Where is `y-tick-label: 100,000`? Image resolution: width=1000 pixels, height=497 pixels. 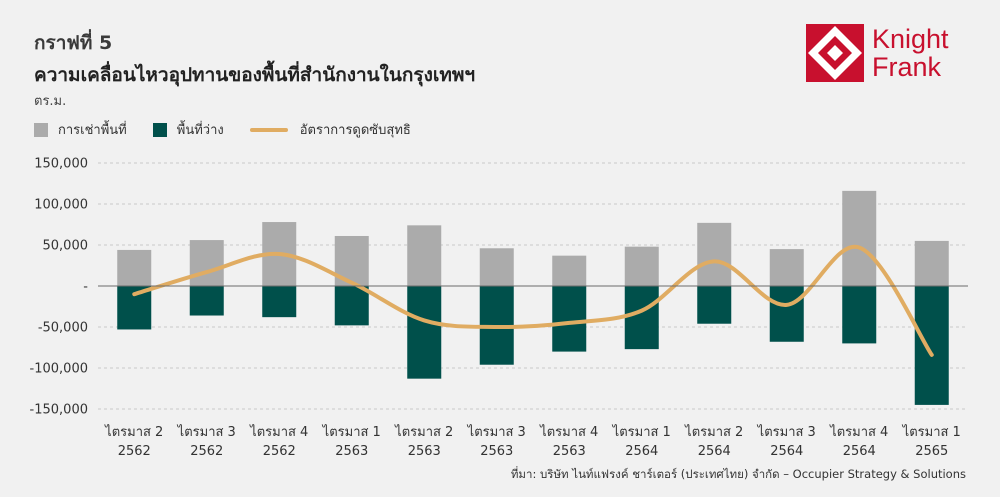
y-tick-label: 100,000 is located at coordinates (61, 205).